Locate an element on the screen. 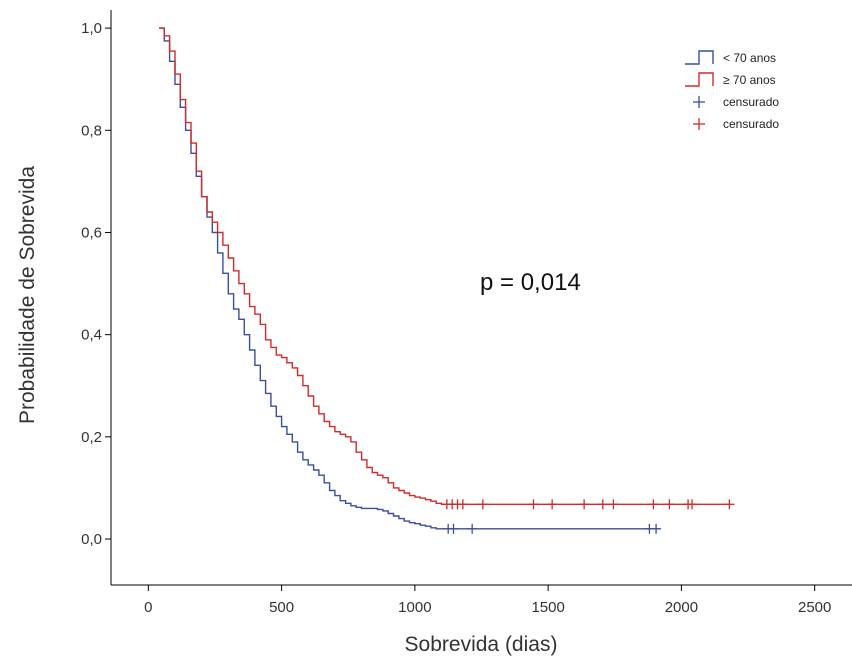 Image resolution: width=852 pixels, height=668 pixels. legend-item: ≥ 70 anos is located at coordinates (730, 79).